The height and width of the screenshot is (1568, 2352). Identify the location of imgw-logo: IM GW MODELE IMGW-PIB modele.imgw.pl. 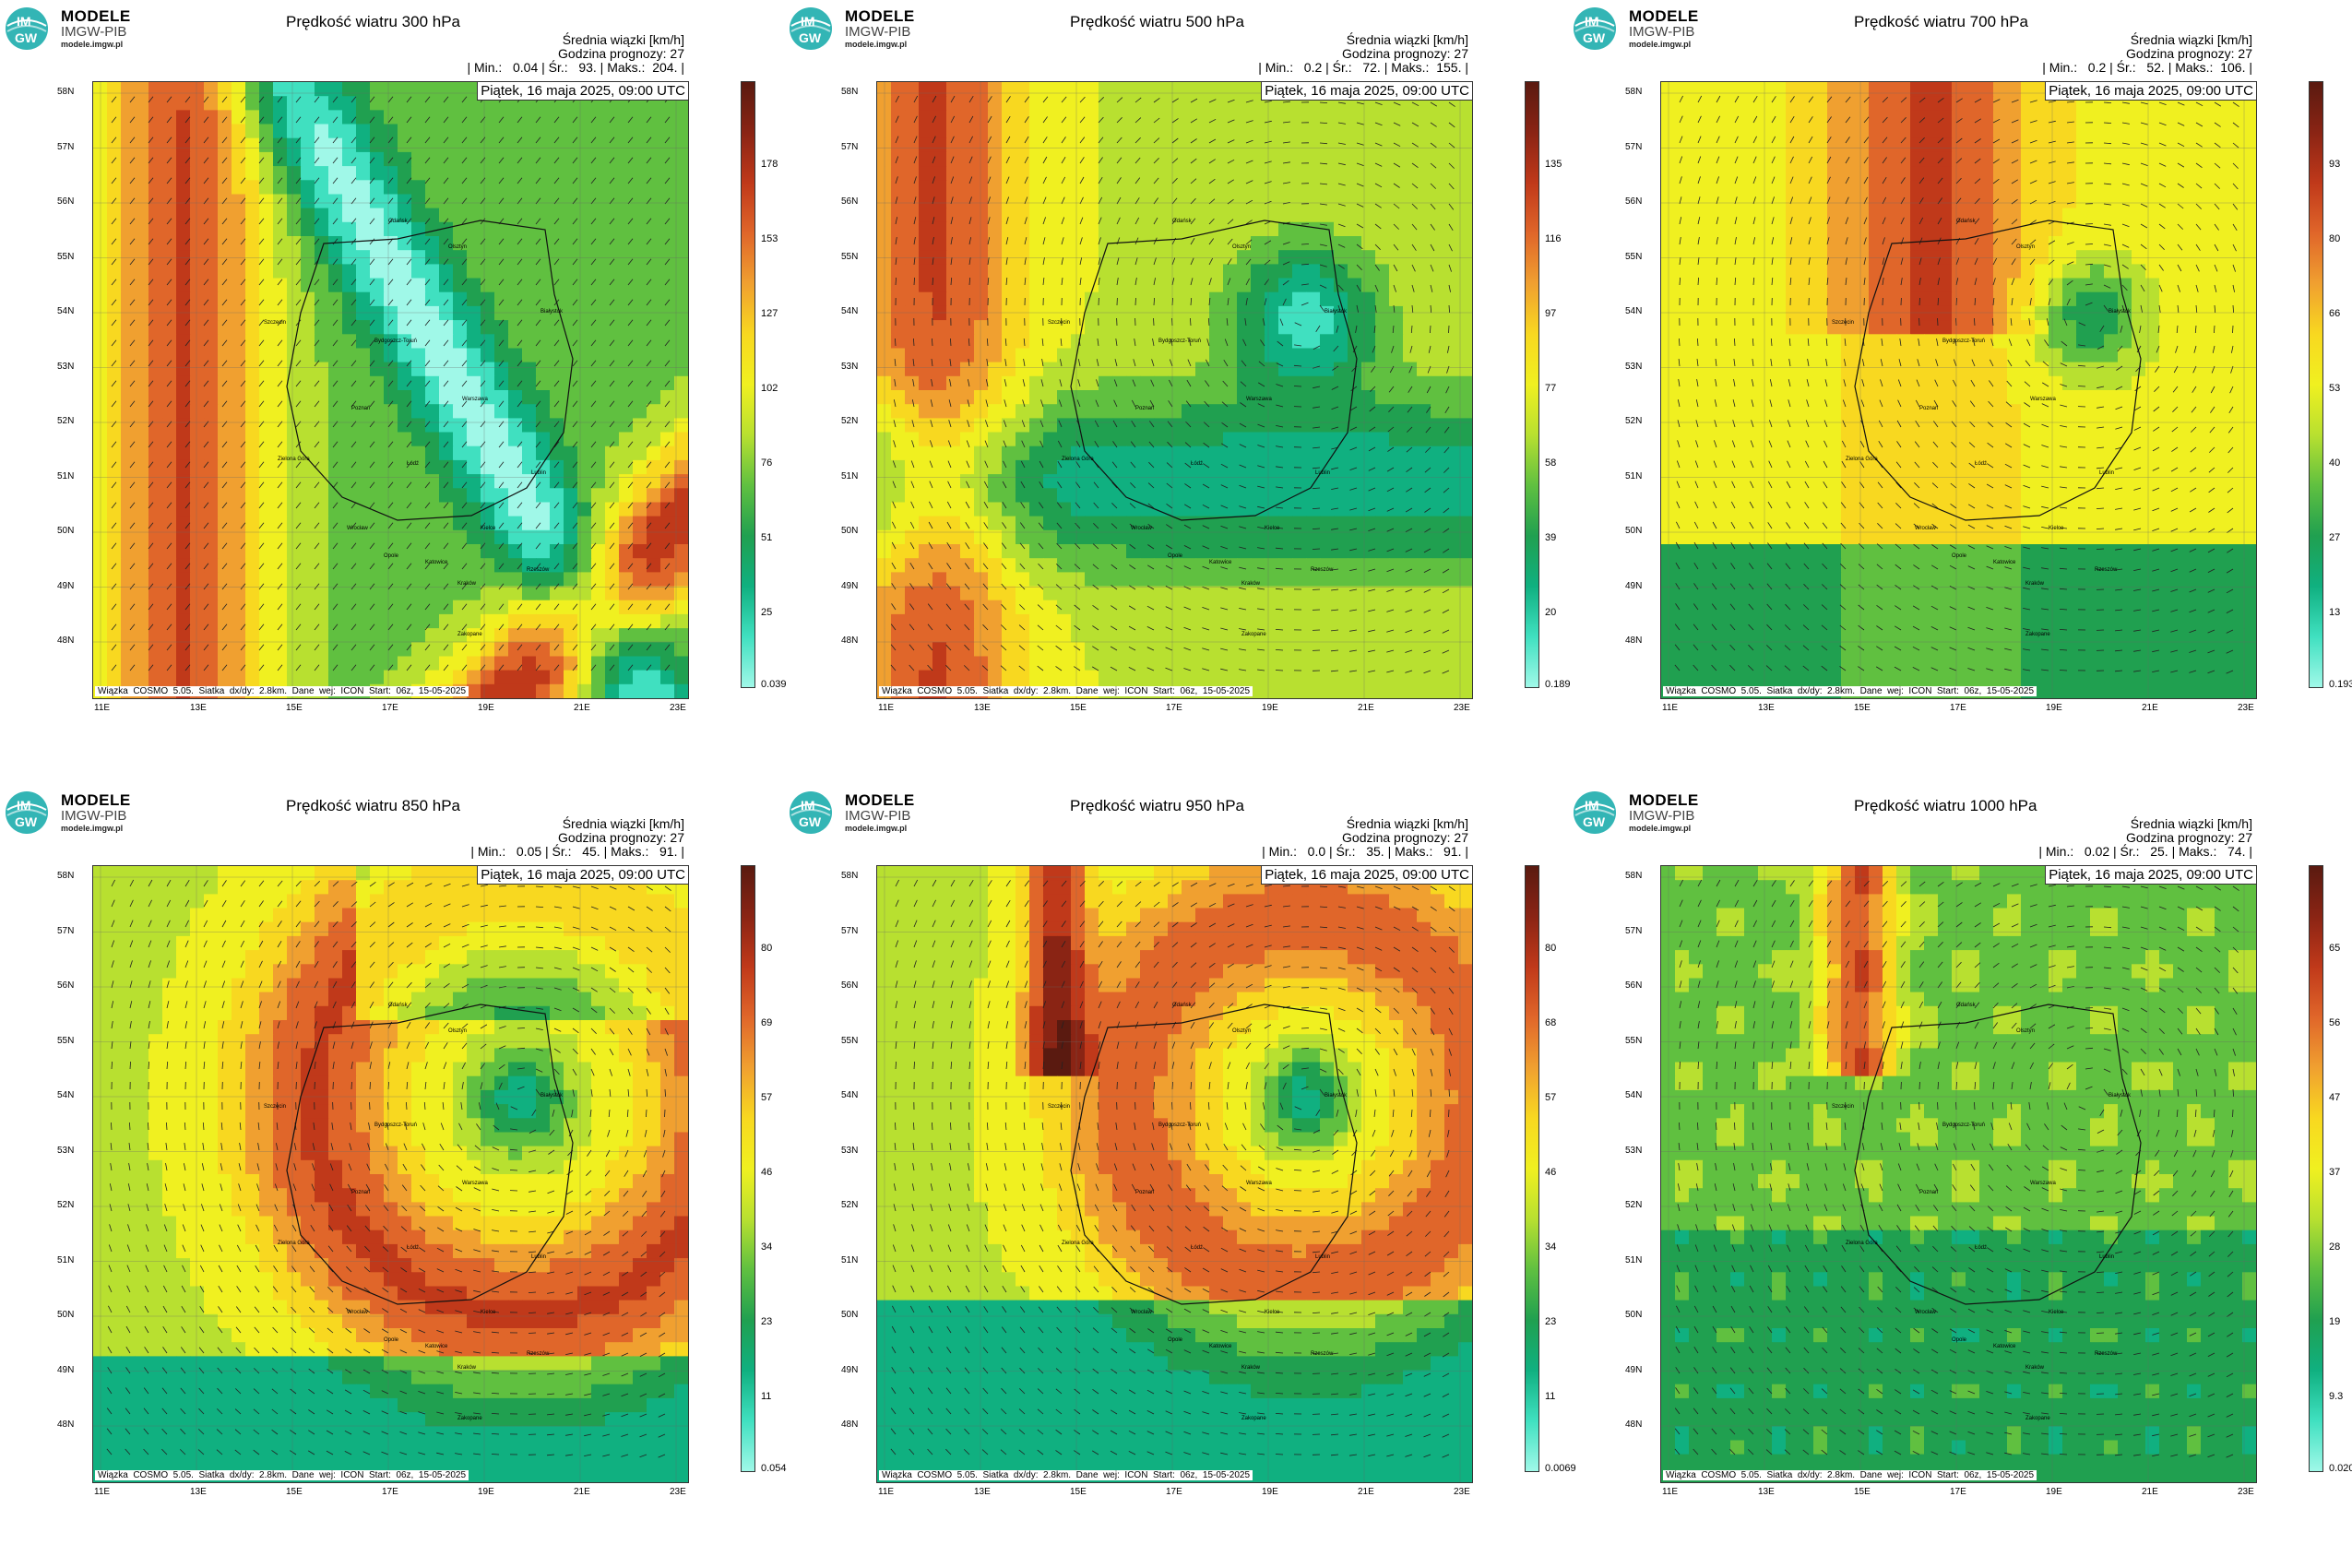
(73, 29).